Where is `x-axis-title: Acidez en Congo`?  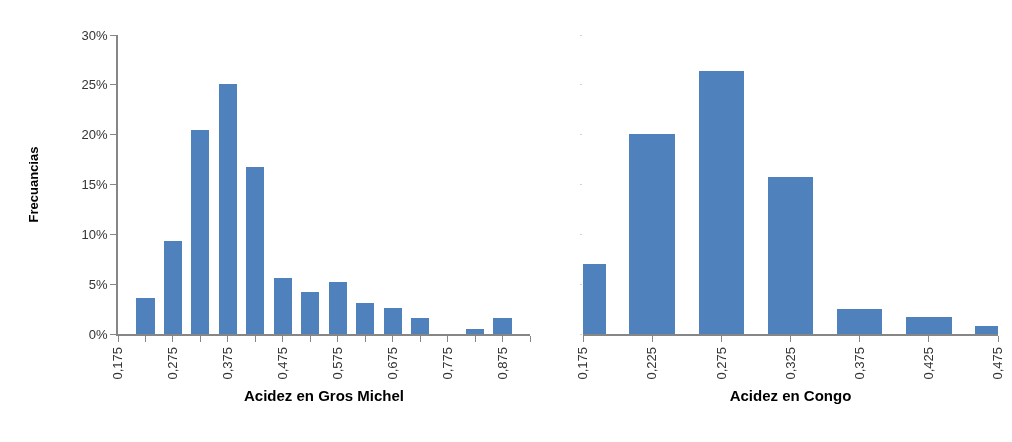 x-axis-title: Acidez en Congo is located at coordinates (790, 395).